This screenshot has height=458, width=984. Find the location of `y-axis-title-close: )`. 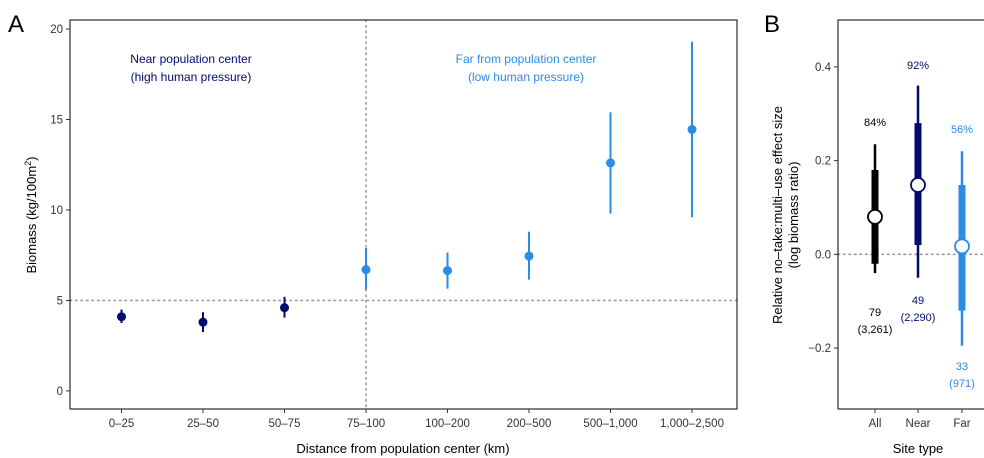

y-axis-title-close: ) is located at coordinates (31, 158).